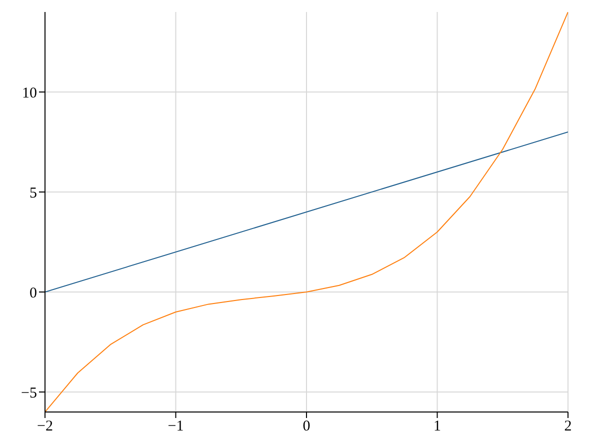  What do you see at coordinates (306, 426) in the screenshot?
I see `x-tick-label: 0` at bounding box center [306, 426].